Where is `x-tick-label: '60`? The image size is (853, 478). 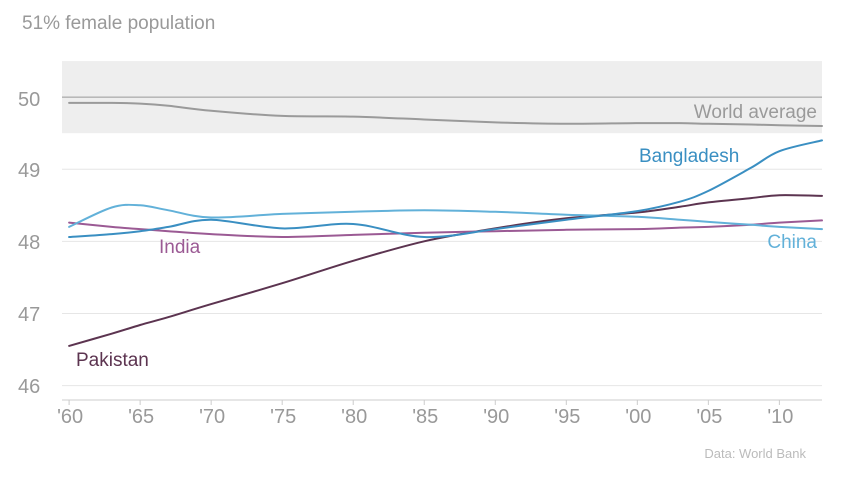 x-tick-label: '60 is located at coordinates (70, 417).